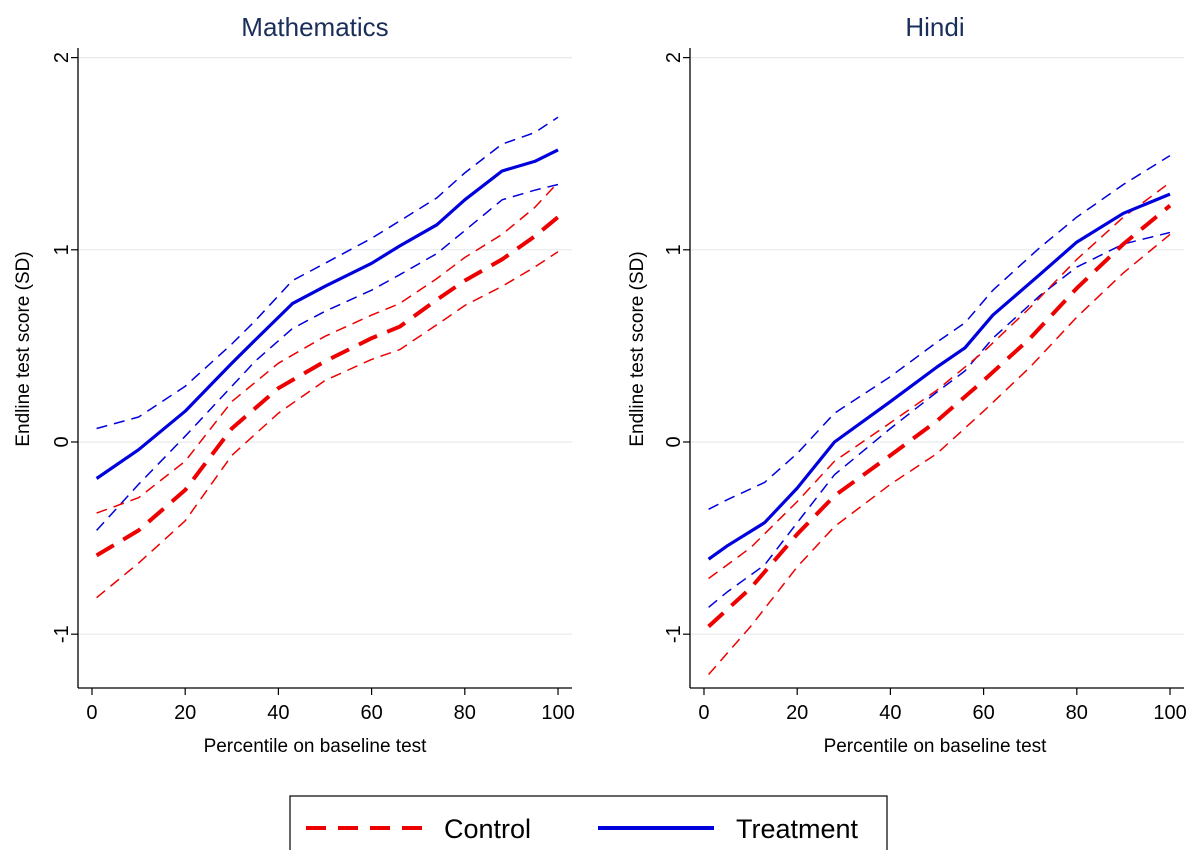 The height and width of the screenshot is (850, 1193). I want to click on series-treatment, so click(327, 314).